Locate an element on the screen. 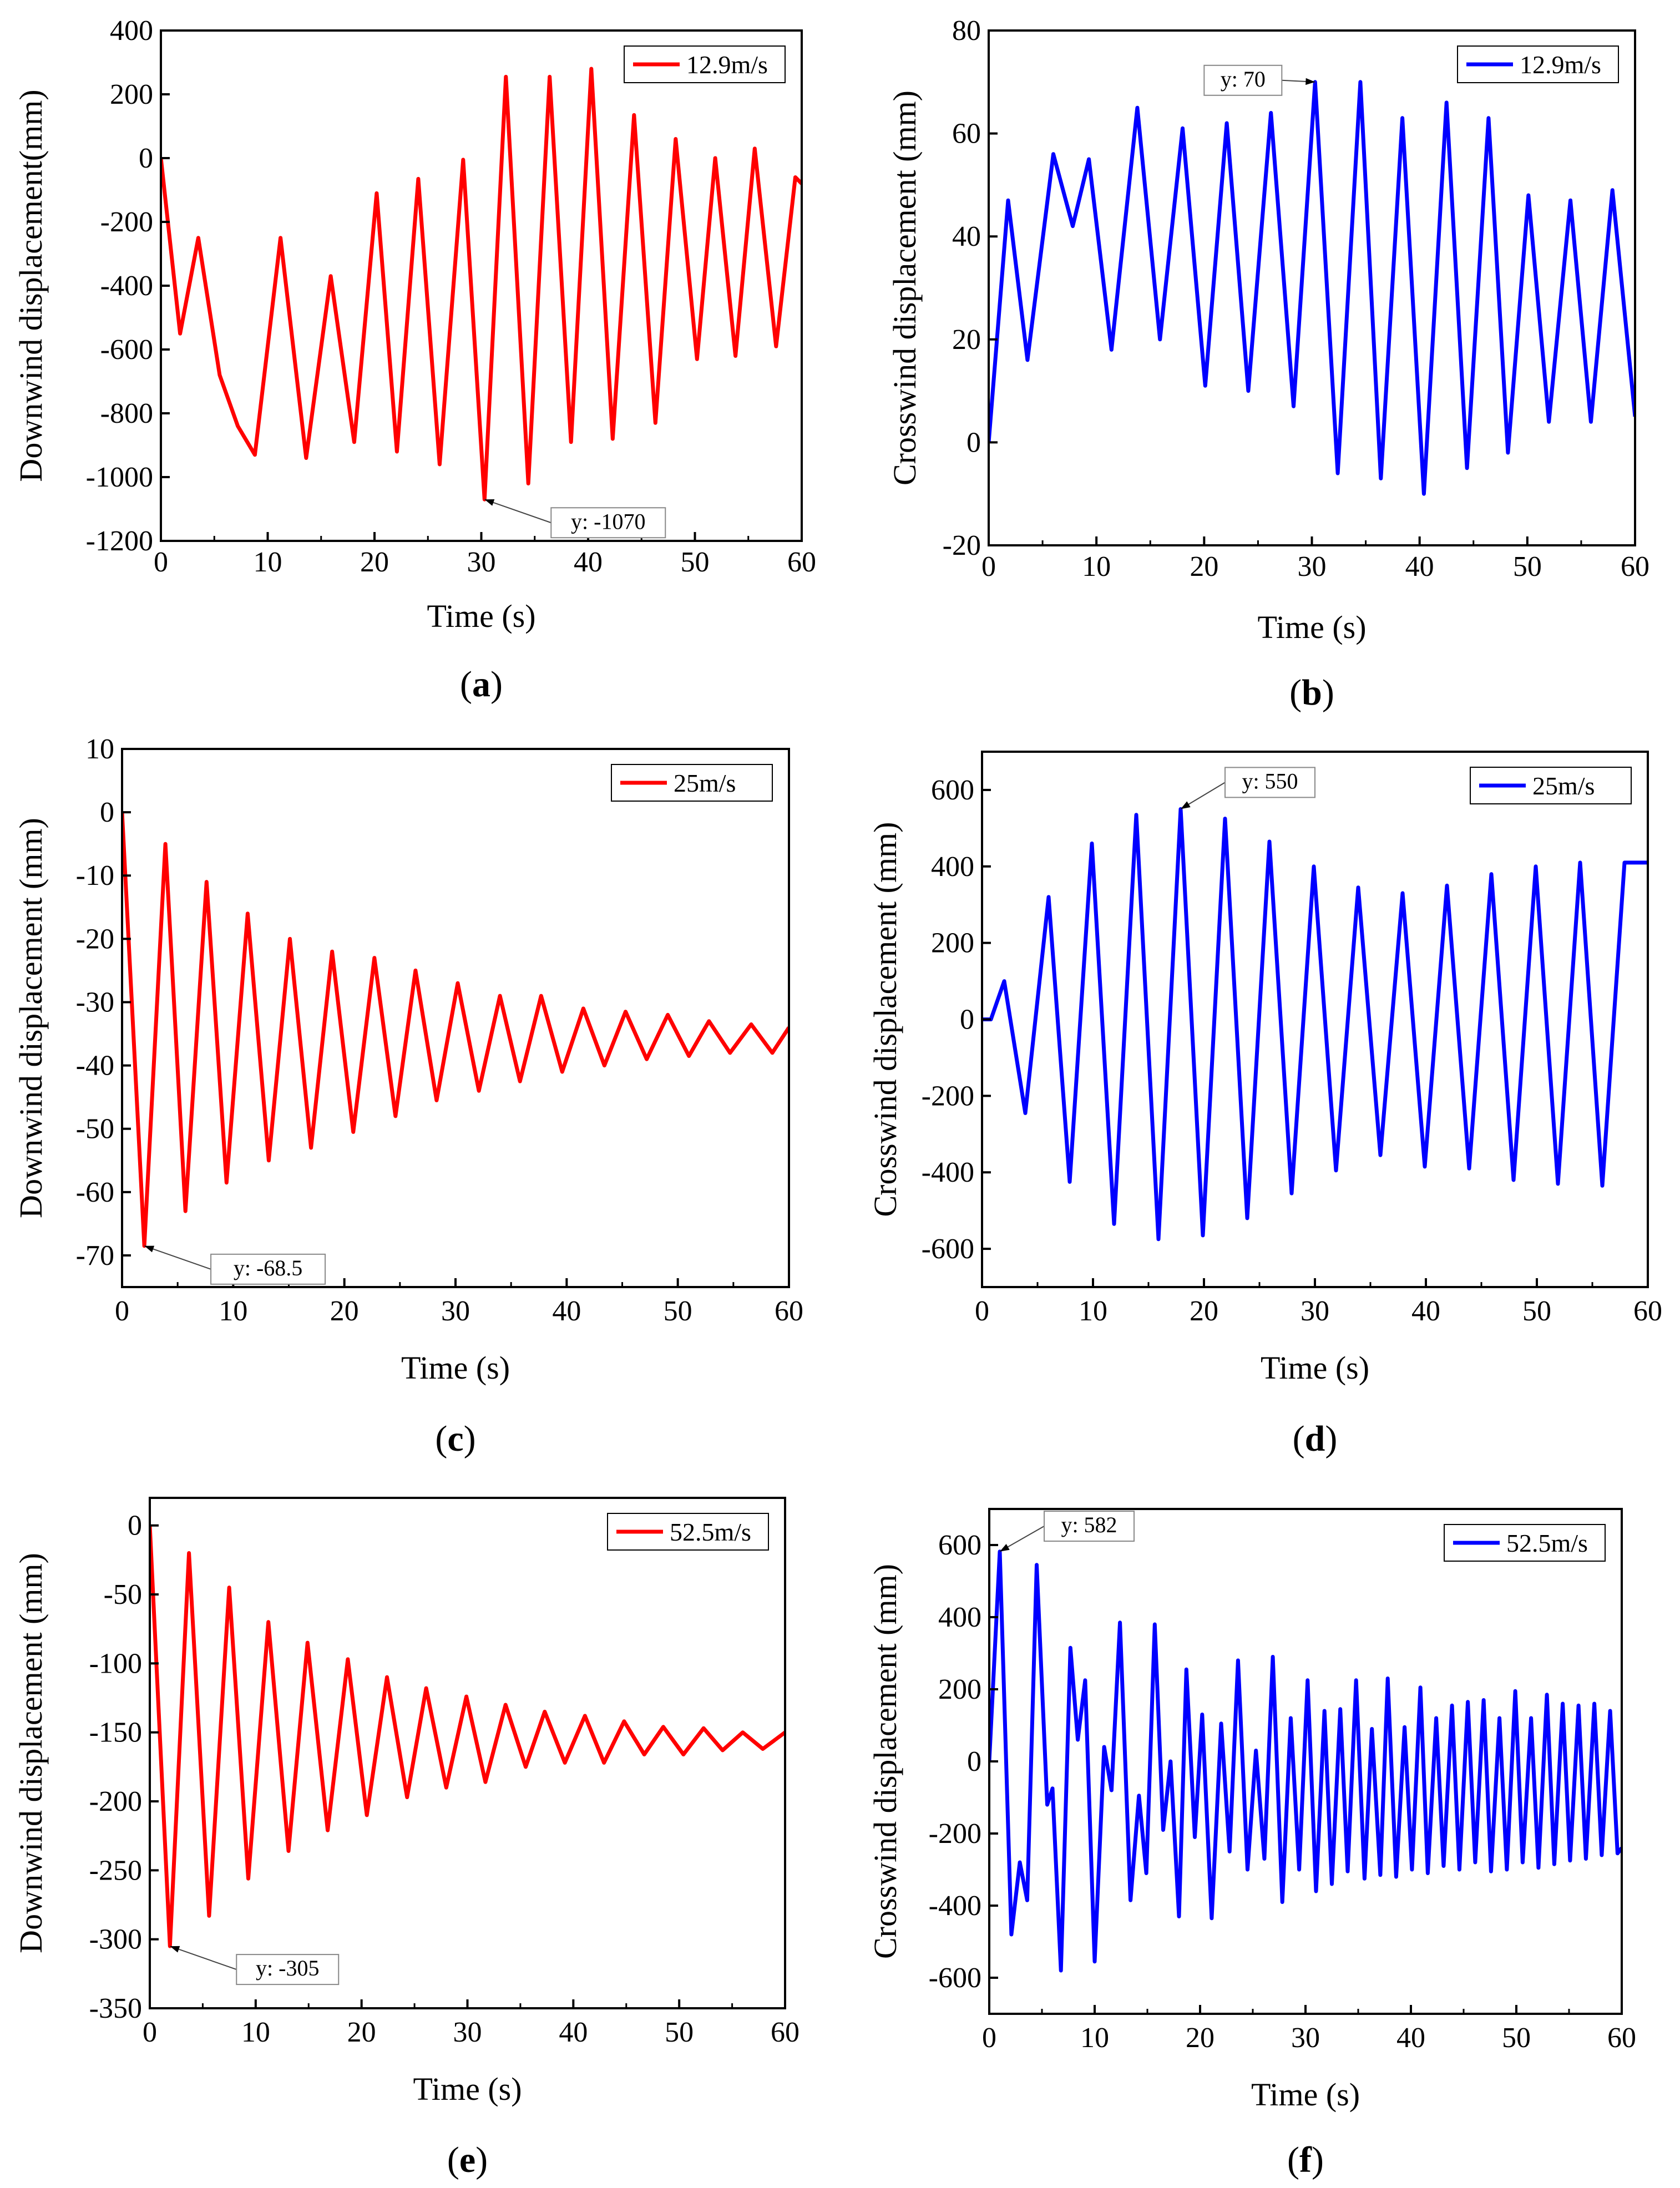 This screenshot has height=2188, width=1680. panel-caption: (d) is located at coordinates (1315, 1439).